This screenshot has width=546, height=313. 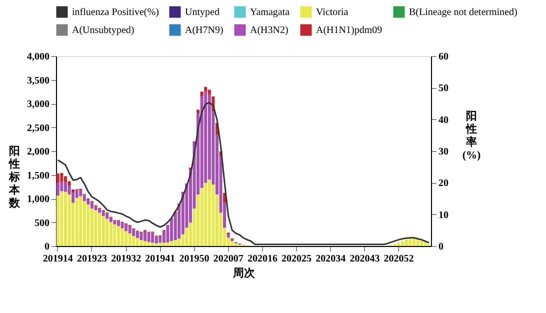 I want to click on y2-axis-title: 阳性率(%), so click(x=471, y=136).